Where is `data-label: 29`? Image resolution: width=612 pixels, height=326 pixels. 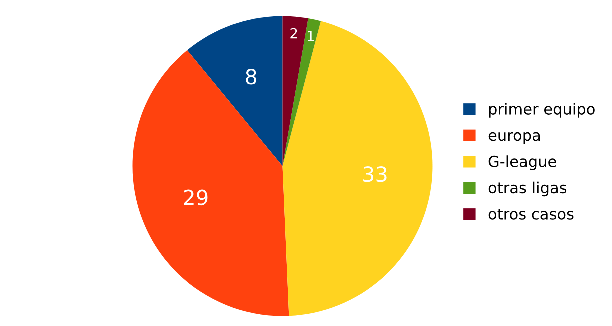 data-label: 29 is located at coordinates (196, 198).